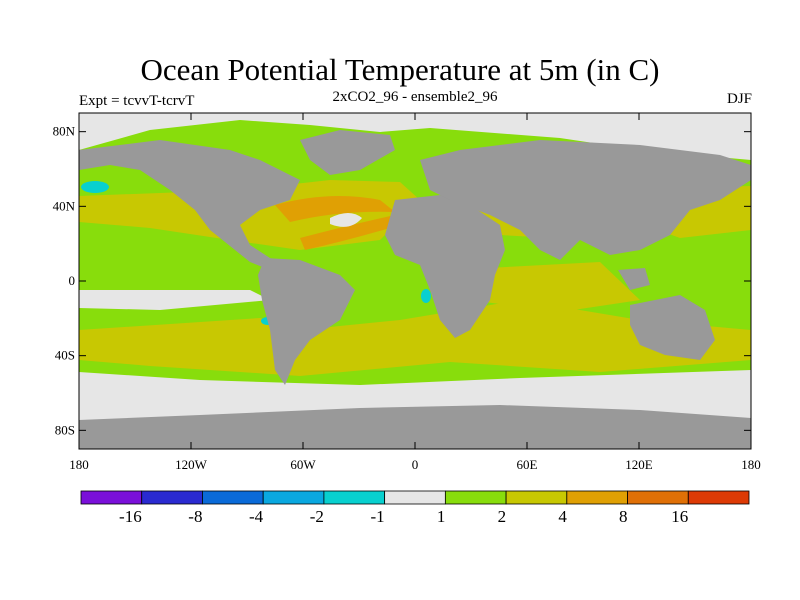  I want to click on south-america, so click(306, 321).